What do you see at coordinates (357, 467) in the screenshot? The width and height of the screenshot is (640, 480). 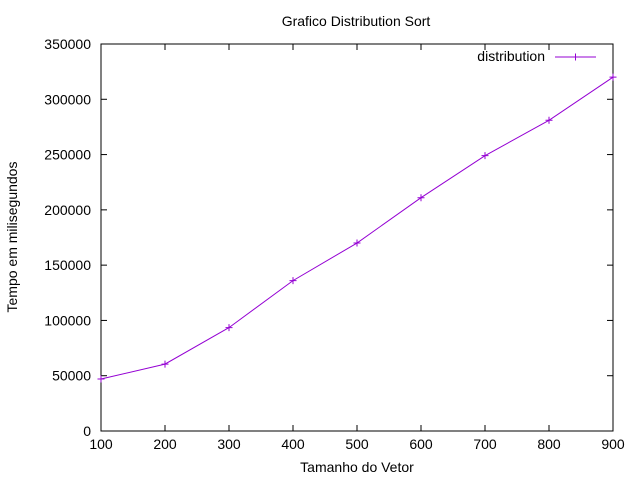 I see `x-axis-title: Tamanho do Vetor` at bounding box center [357, 467].